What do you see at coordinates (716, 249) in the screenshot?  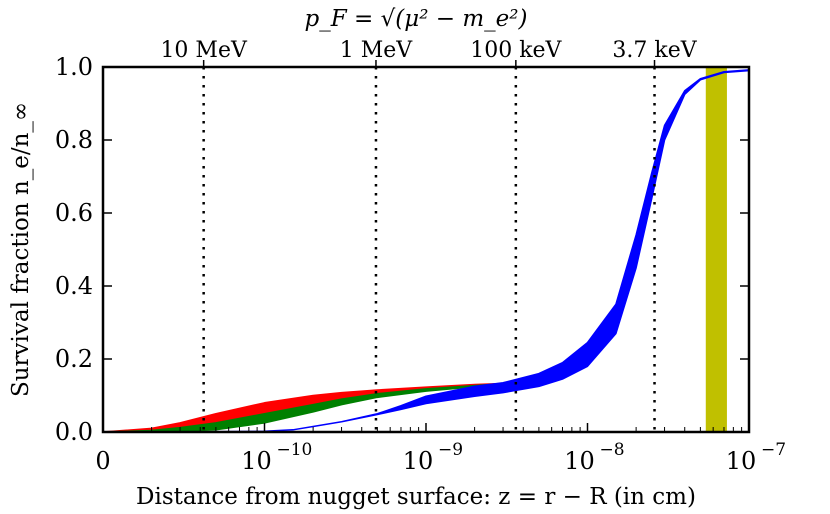 I see `olive-shaded-band` at bounding box center [716, 249].